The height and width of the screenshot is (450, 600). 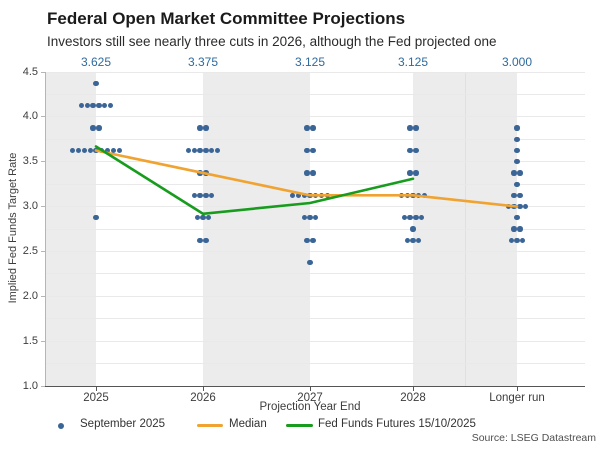 I want to click on top-median-label: 3.375, so click(x=203, y=62).